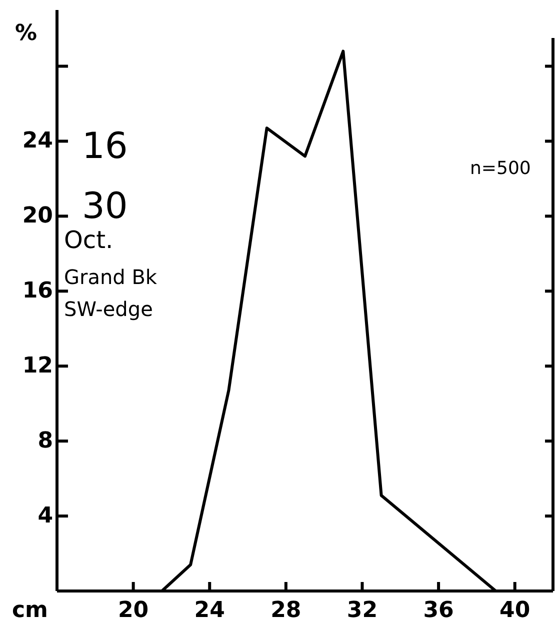 This screenshot has width=556, height=627. I want to click on annotation: SW-edge, so click(108, 309).